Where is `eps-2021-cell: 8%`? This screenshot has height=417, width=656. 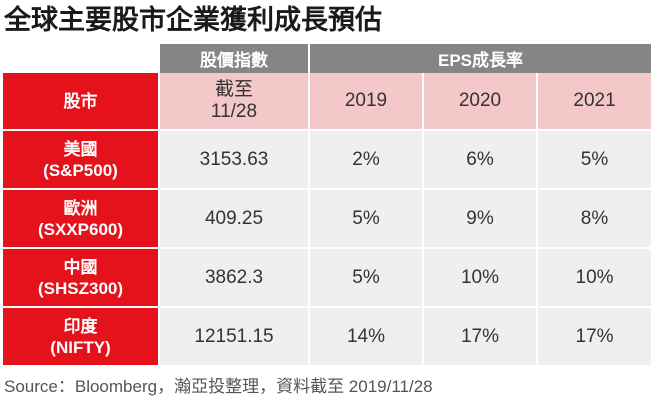 eps-2021-cell: 8% is located at coordinates (594, 219).